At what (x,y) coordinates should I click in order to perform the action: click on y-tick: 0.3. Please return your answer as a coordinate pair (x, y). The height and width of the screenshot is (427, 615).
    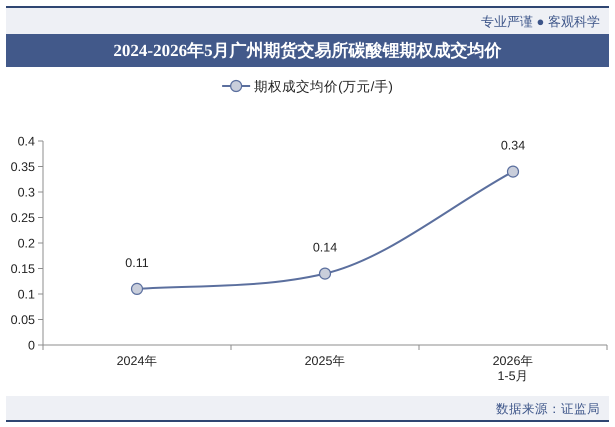
    Looking at the image, I should click on (26, 193).